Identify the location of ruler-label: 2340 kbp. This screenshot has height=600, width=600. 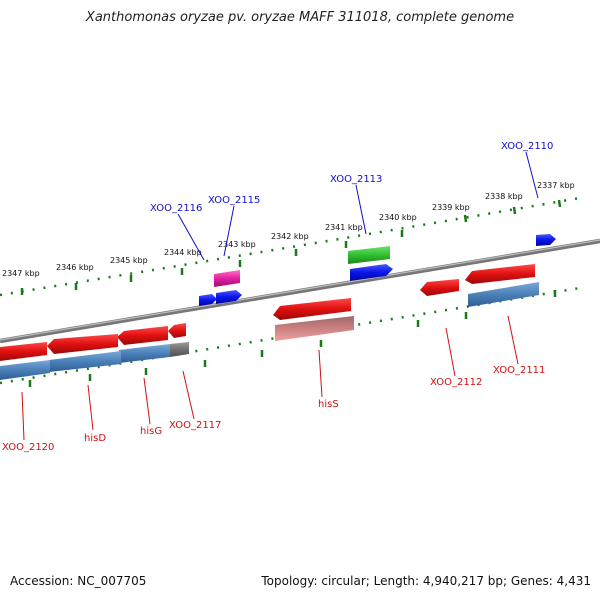
(398, 217).